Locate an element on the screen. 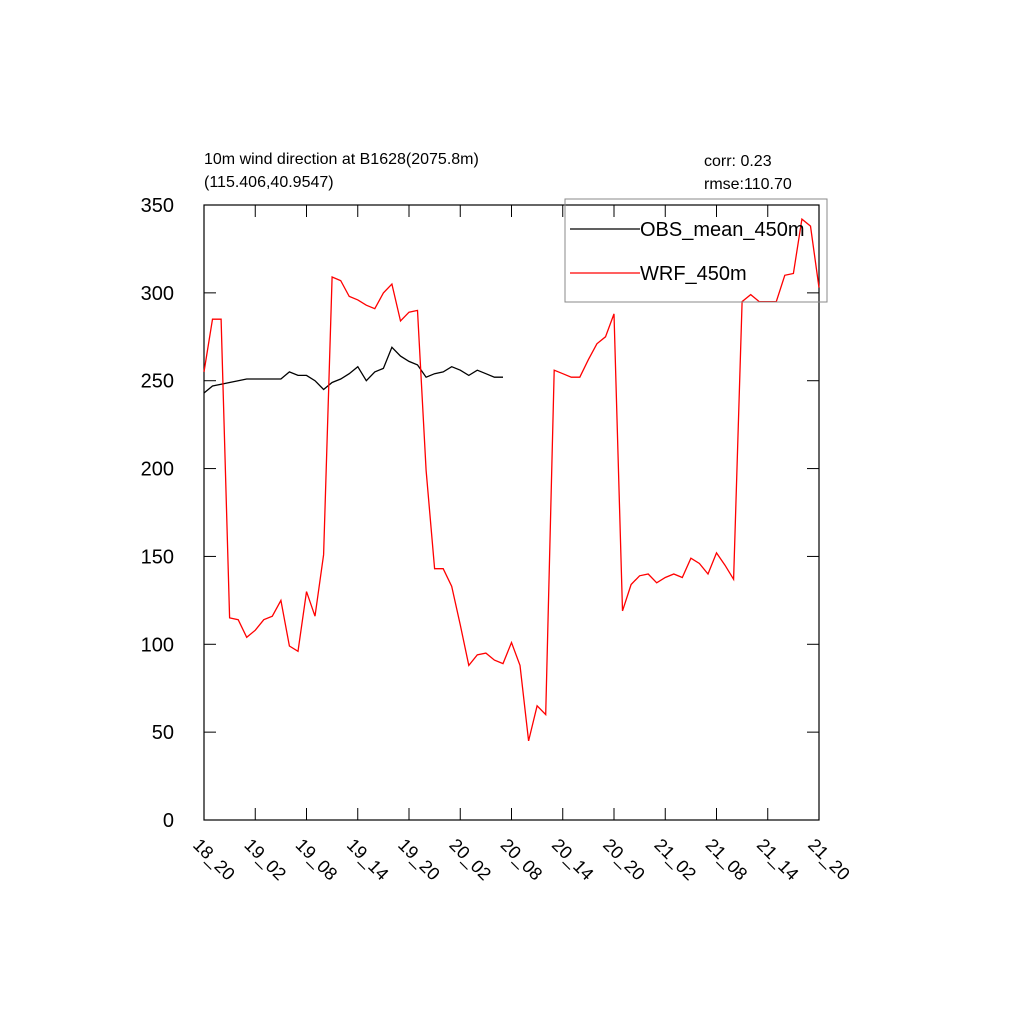 The image size is (1024, 1024). legend-label: WRF_450m is located at coordinates (693, 274).